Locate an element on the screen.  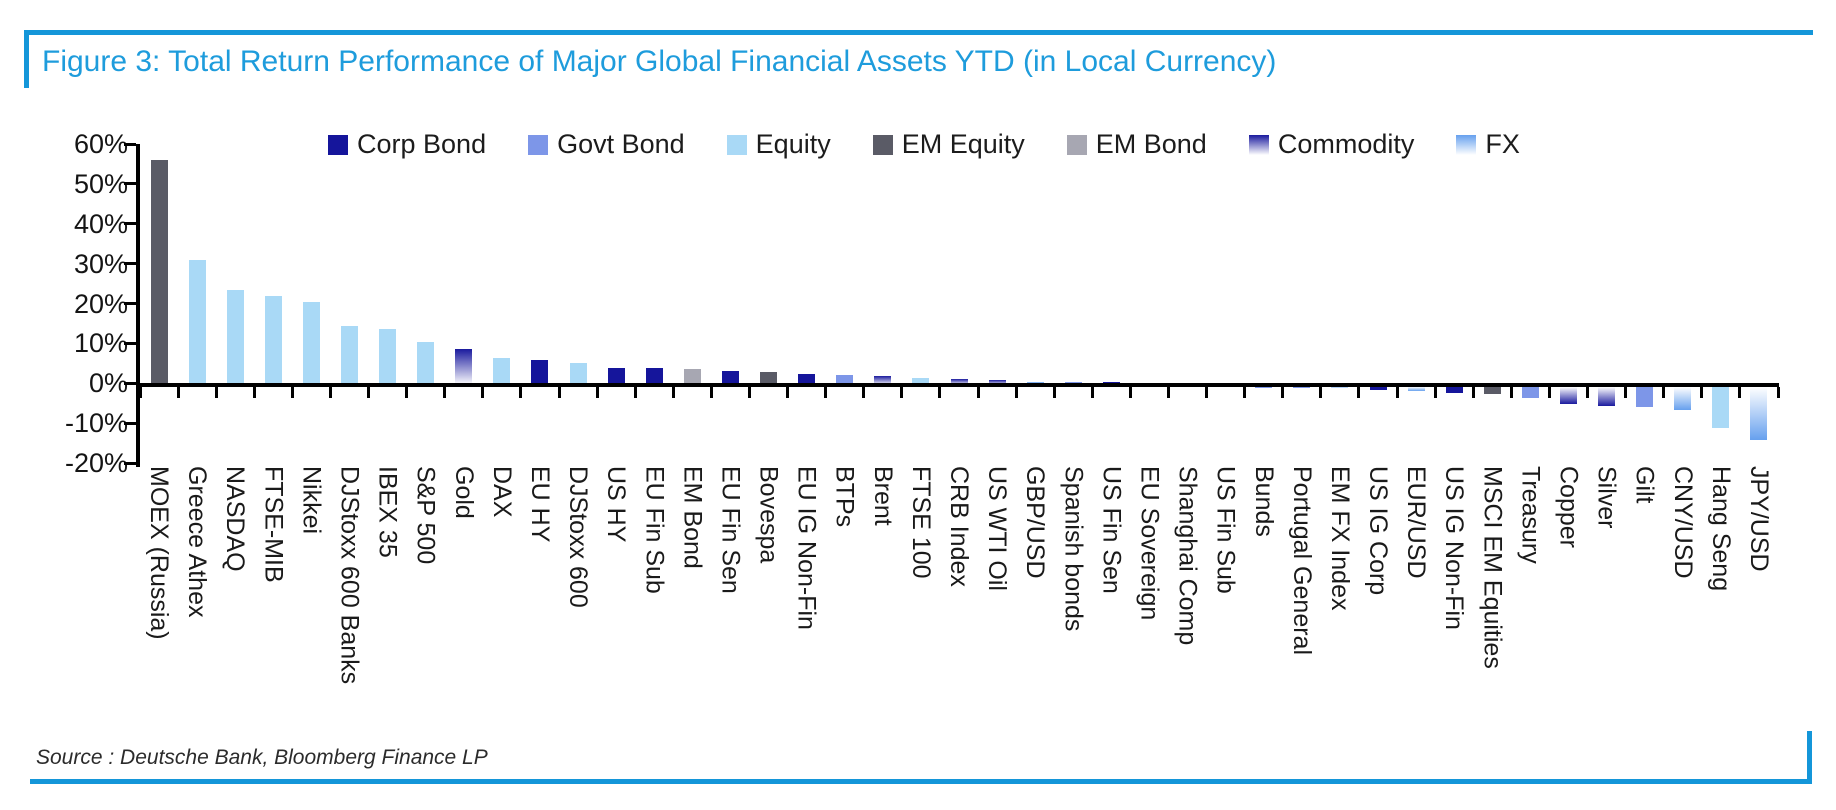
x-label-cell: EU IG Non-Fin is located at coordinates (807, 608).